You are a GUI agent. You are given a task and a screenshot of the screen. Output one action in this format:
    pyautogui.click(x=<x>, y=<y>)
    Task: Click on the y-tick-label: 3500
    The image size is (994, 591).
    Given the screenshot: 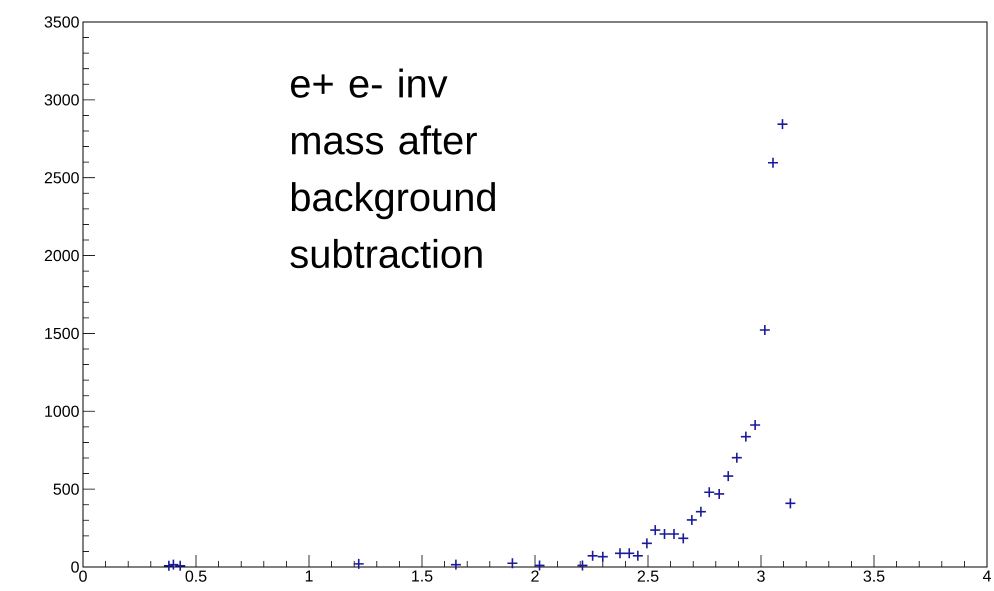 What is the action you would take?
    pyautogui.click(x=61, y=22)
    